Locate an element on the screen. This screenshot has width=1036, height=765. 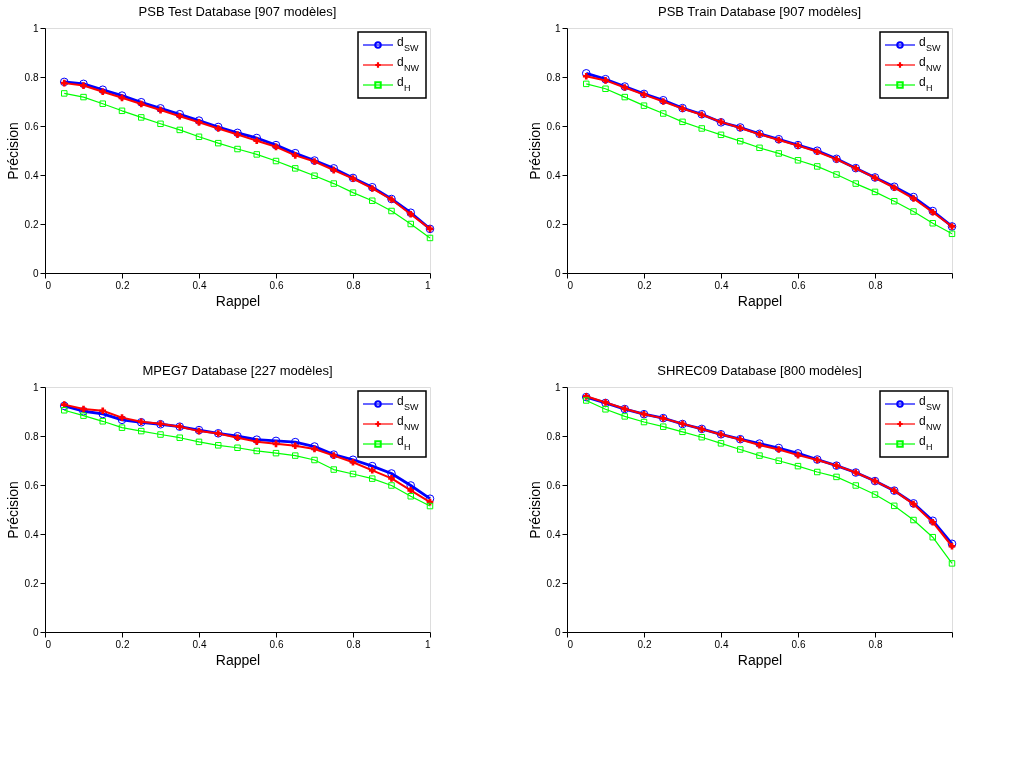
x-tick-label: 1 is located at coordinates (427, 285).